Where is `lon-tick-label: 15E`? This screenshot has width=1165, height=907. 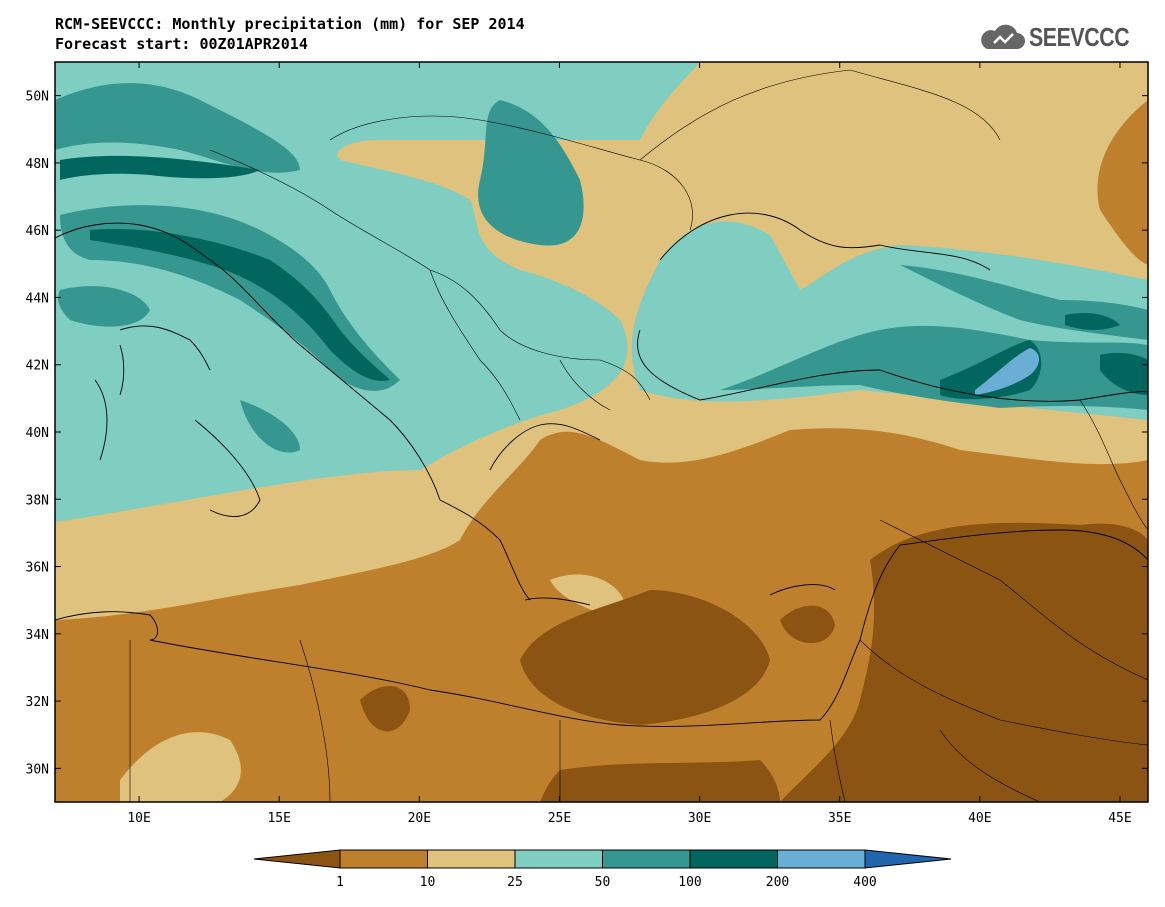
lon-tick-label: 15E is located at coordinates (278, 818).